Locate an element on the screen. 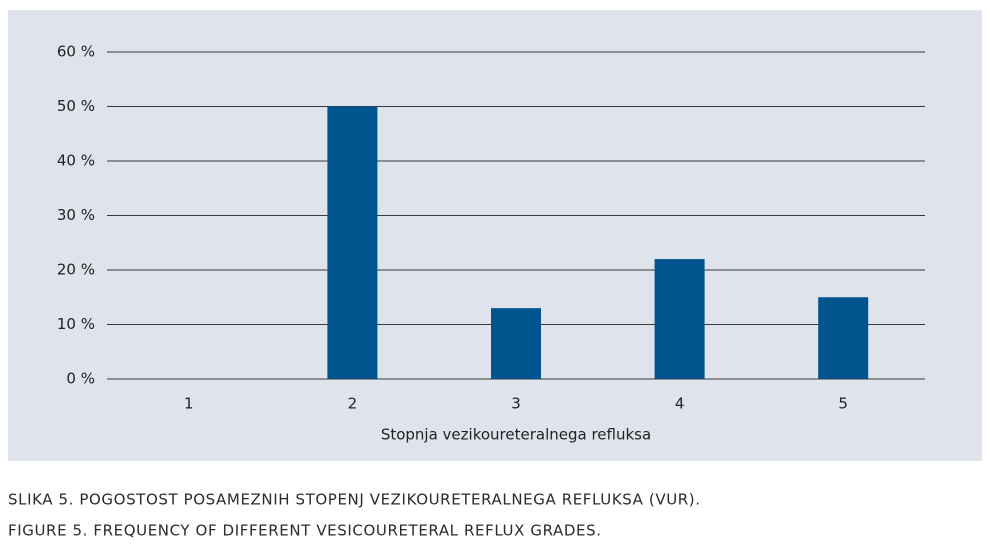 The height and width of the screenshot is (548, 990). y-tick-label: 30 % is located at coordinates (76, 215).